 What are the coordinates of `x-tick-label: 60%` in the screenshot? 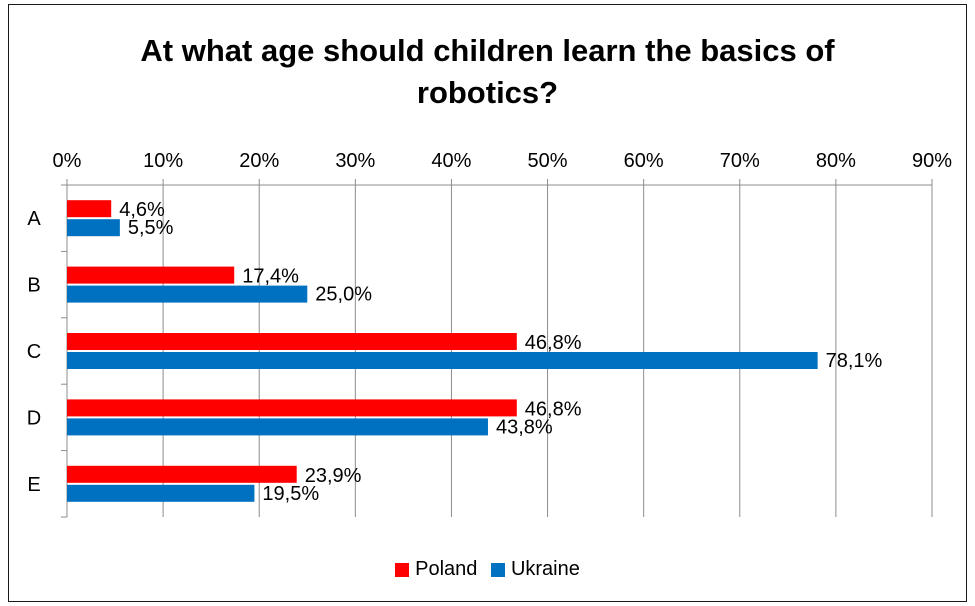 It's located at (644, 161).